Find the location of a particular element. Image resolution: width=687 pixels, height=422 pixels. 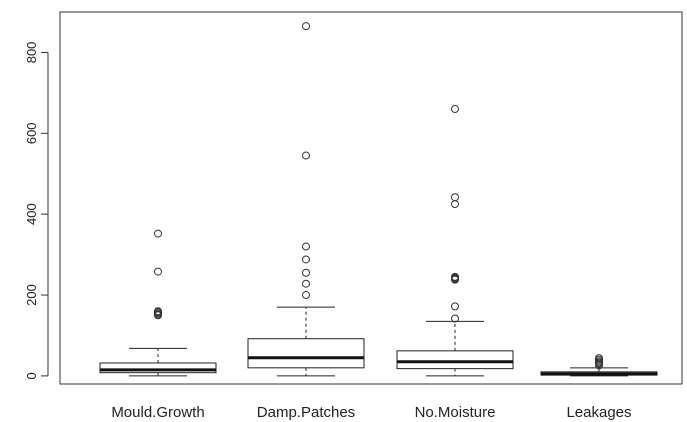

y-axis: 0 200 400 600 800 is located at coordinates (36, 211).